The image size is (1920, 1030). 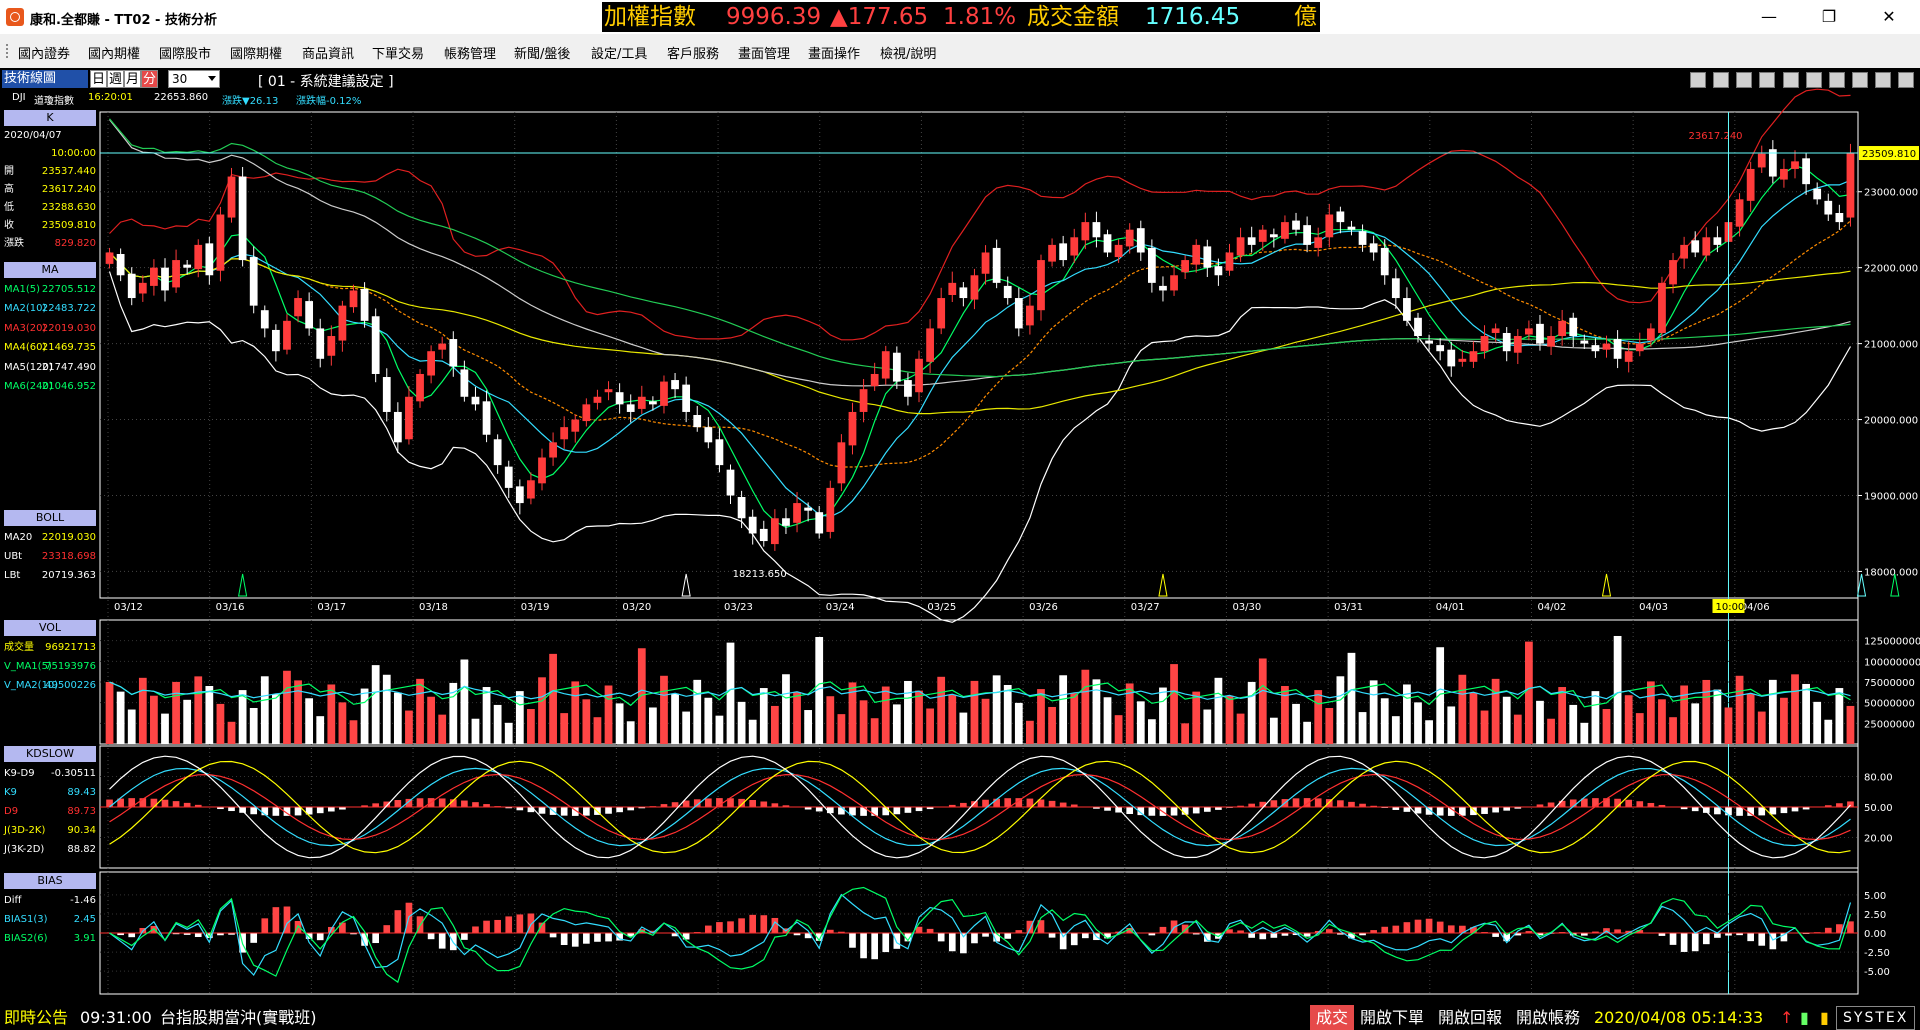 I want to click on menu-view-help: 檢視/說明, so click(x=908, y=54).